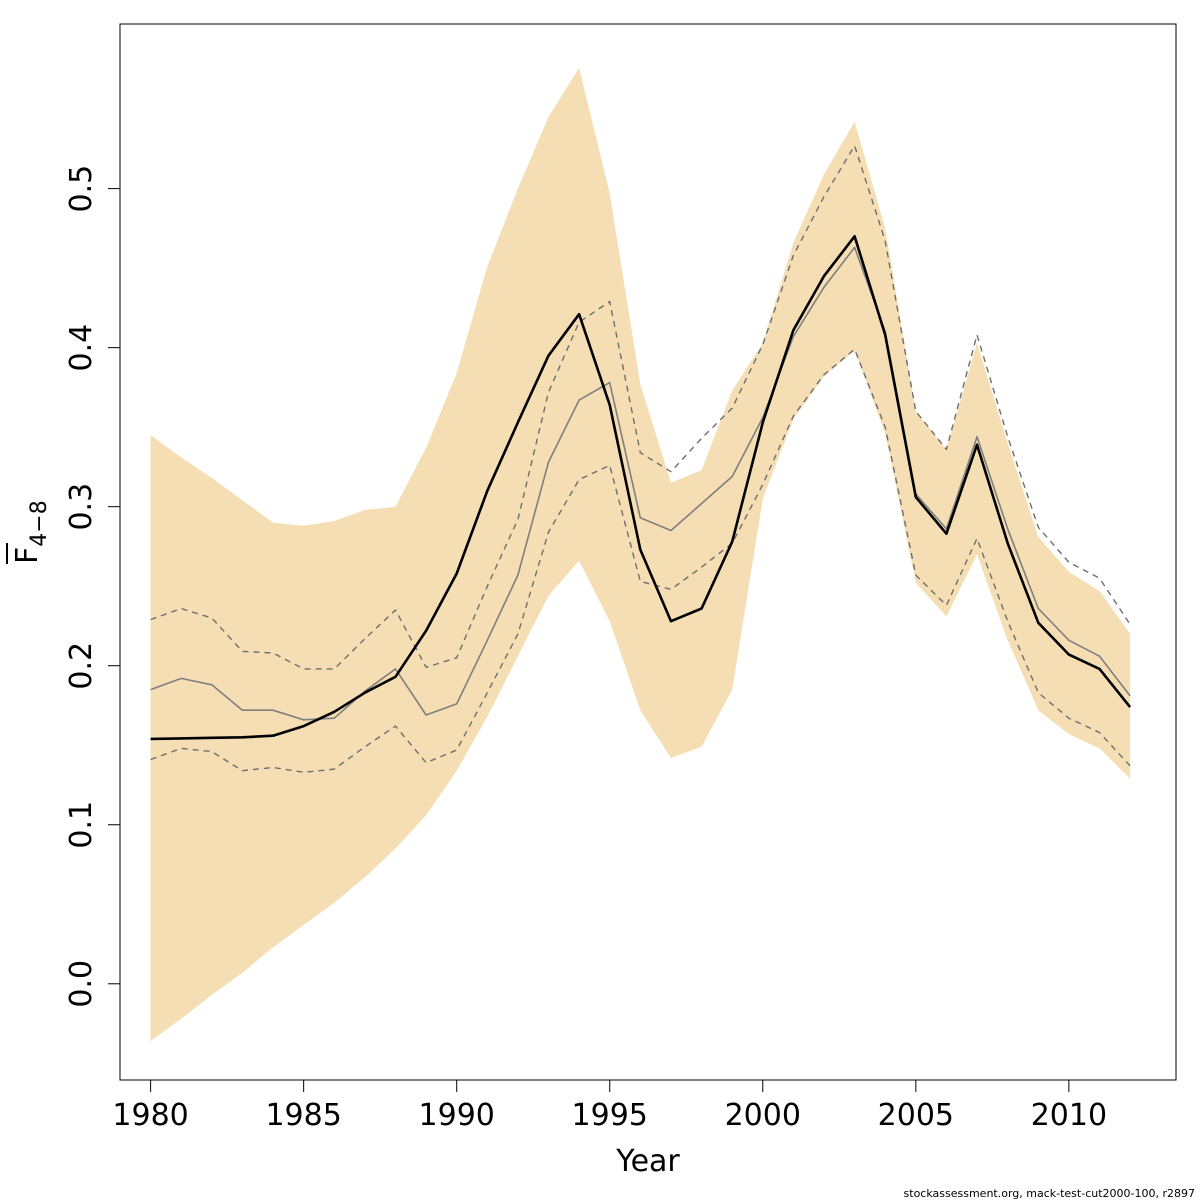 The width and height of the screenshot is (1200, 1200). I want to click on svg-text: F4−8, so click(31, 532).